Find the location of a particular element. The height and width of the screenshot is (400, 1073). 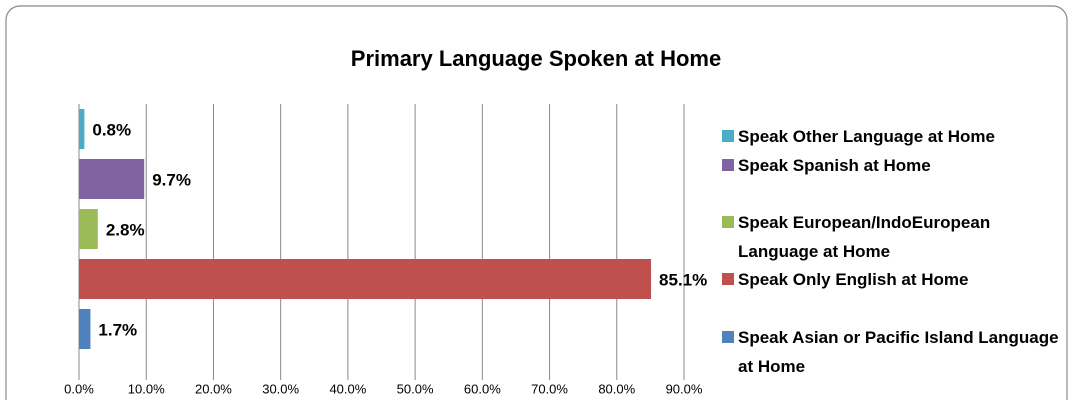

data-label: 1.7% is located at coordinates (117, 329).